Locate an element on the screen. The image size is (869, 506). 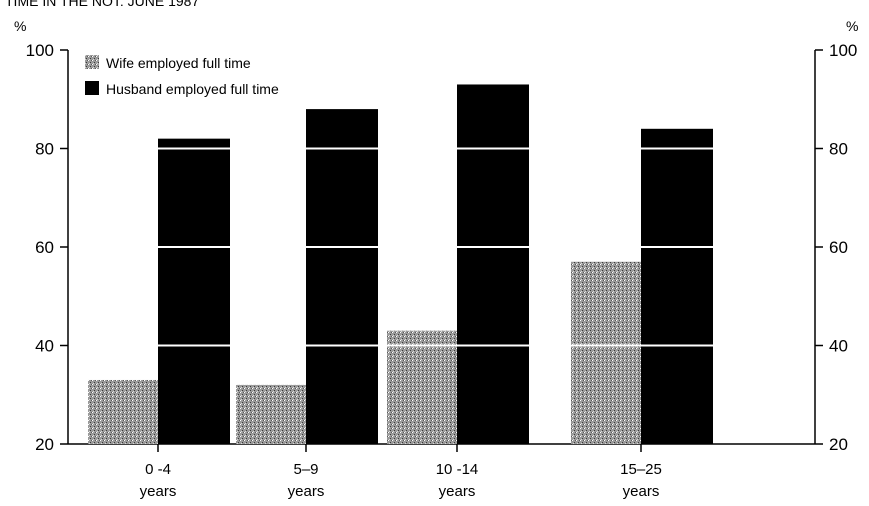
y-unit-left: % is located at coordinates (20, 26).